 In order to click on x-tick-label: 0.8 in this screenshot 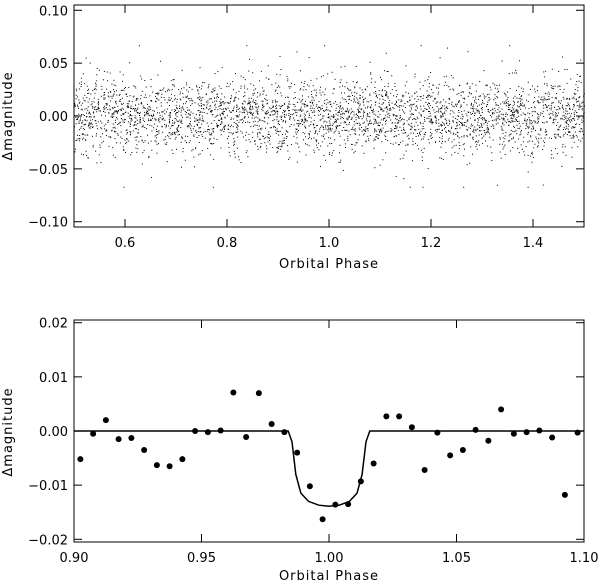, I will do `click(227, 243)`.